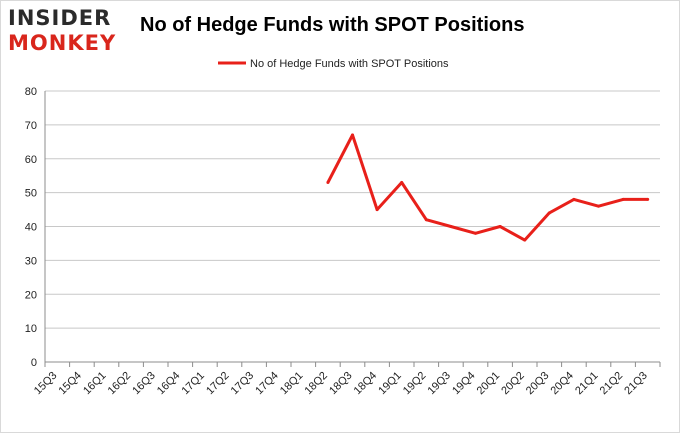 The height and width of the screenshot is (433, 680). I want to click on x-tick-label: 20Q1, so click(489, 384).